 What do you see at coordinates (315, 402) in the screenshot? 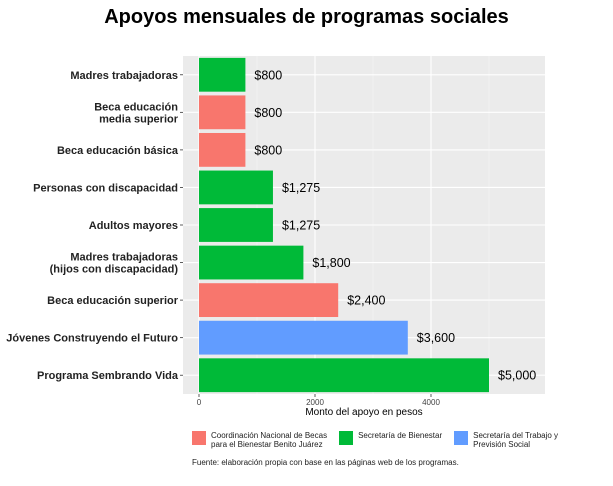
I see `x-tick-label: 2000` at bounding box center [315, 402].